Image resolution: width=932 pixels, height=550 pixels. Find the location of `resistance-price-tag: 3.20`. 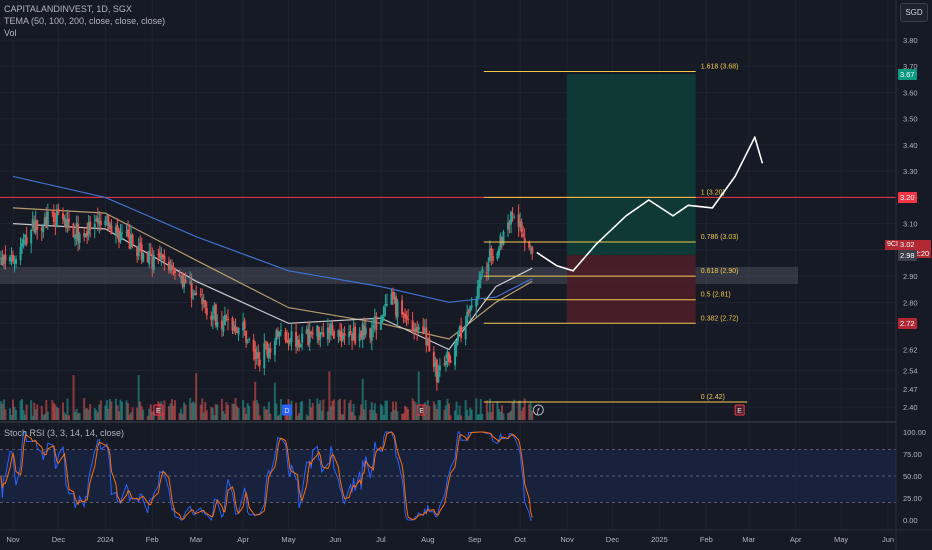

resistance-price-tag: 3.20 is located at coordinates (907, 197).